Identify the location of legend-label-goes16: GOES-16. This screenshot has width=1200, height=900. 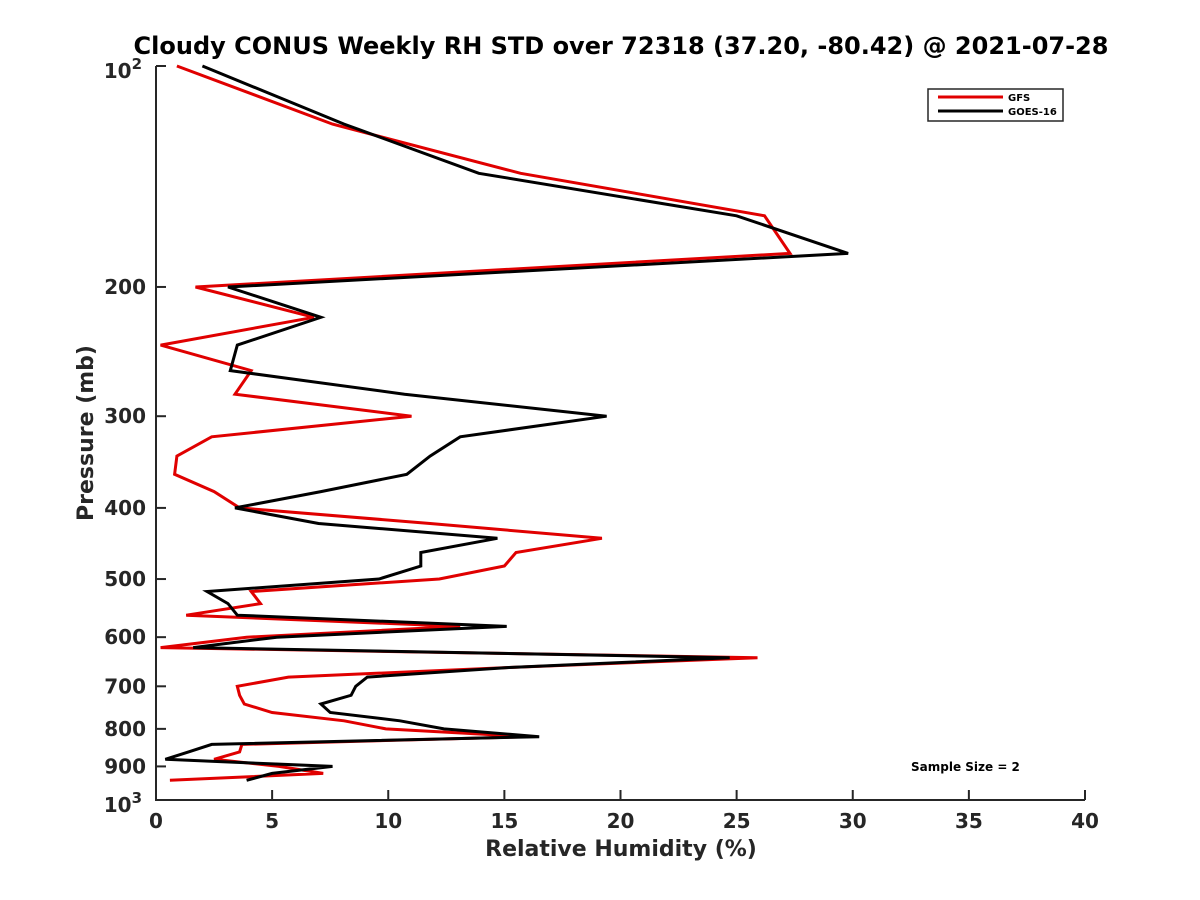
(1032, 112).